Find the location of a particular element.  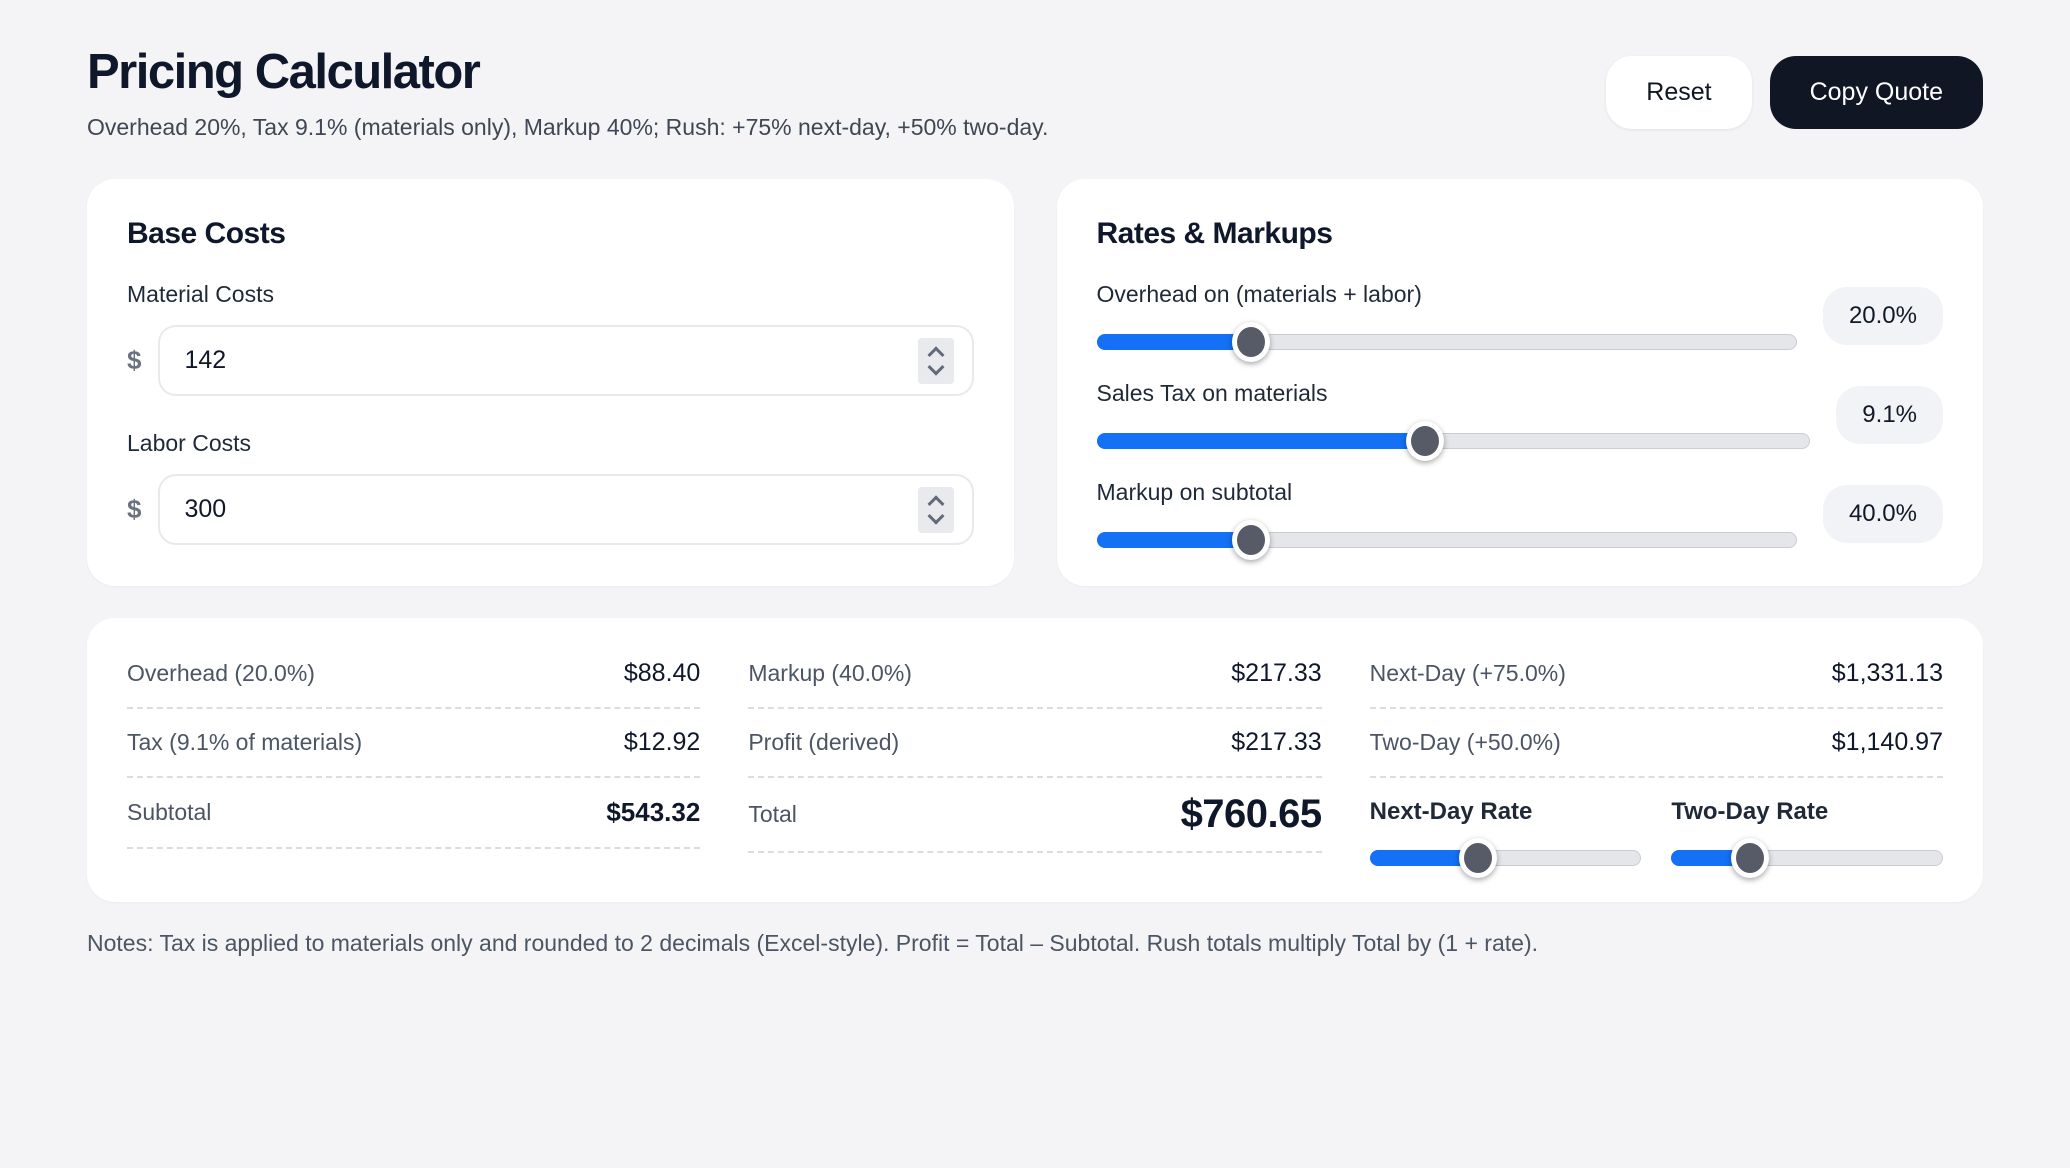

next-day-rate-label: Next-Day Rate is located at coordinates (1451, 811).